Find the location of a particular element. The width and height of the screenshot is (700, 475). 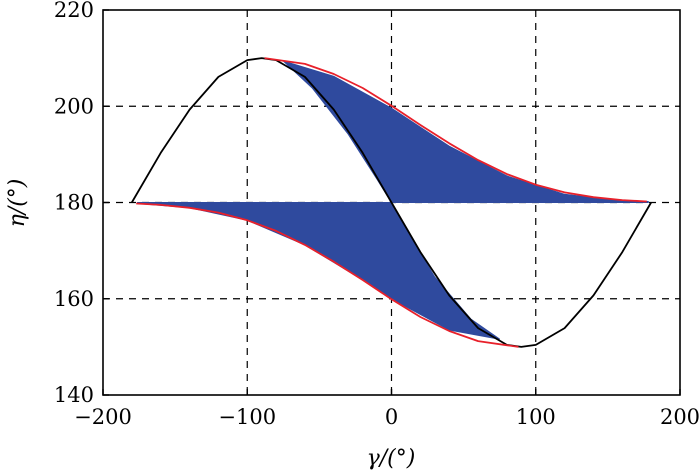

y-tick-label-0: 140 is located at coordinates (74, 395).